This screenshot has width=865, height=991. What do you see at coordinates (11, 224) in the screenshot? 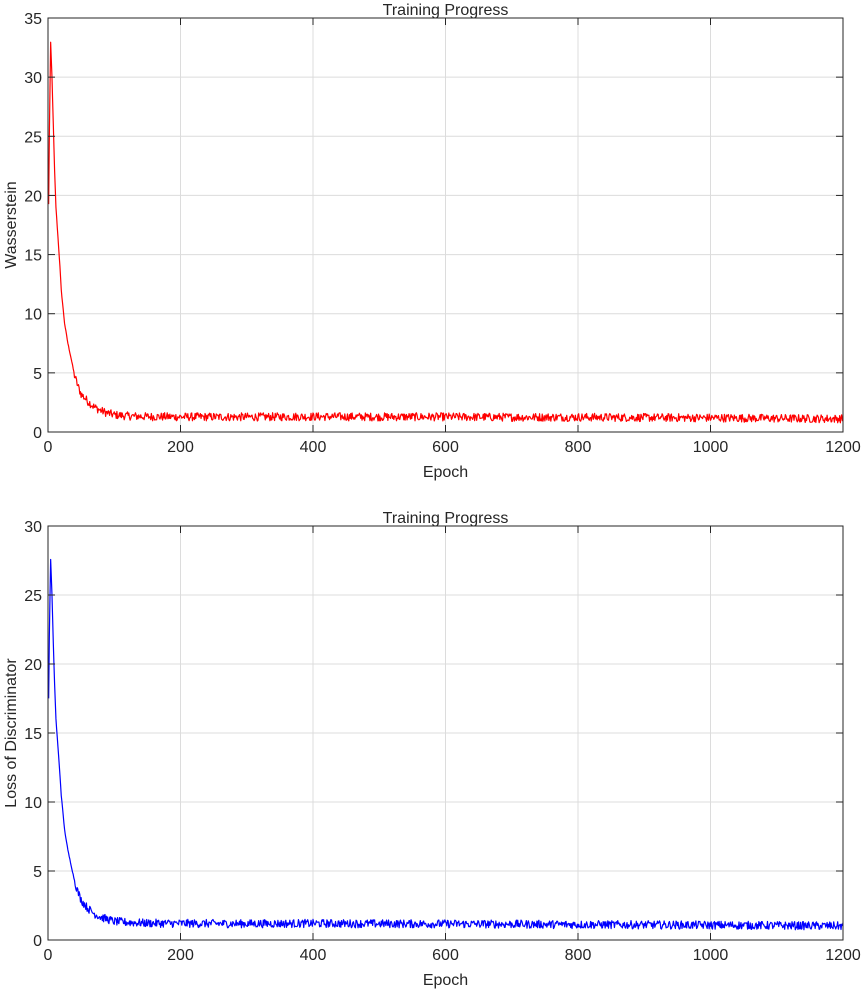
I see `y-axis-label: Wasserstein` at bounding box center [11, 224].